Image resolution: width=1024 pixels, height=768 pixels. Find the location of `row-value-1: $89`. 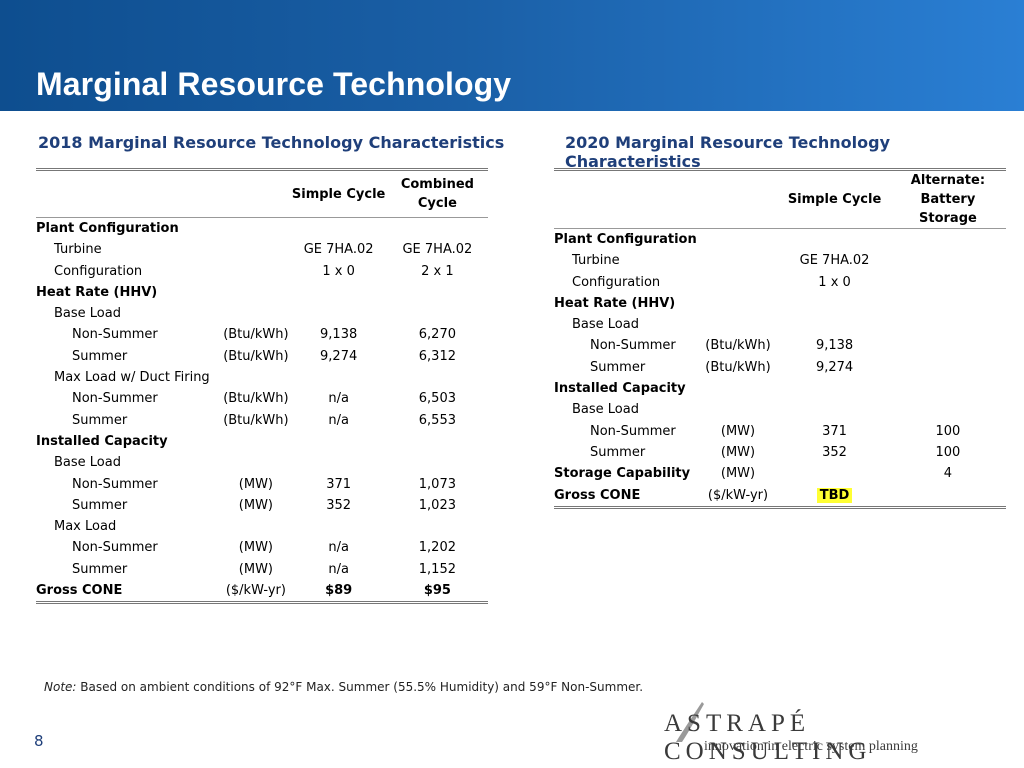

row-value-1: $89 is located at coordinates (338, 592).